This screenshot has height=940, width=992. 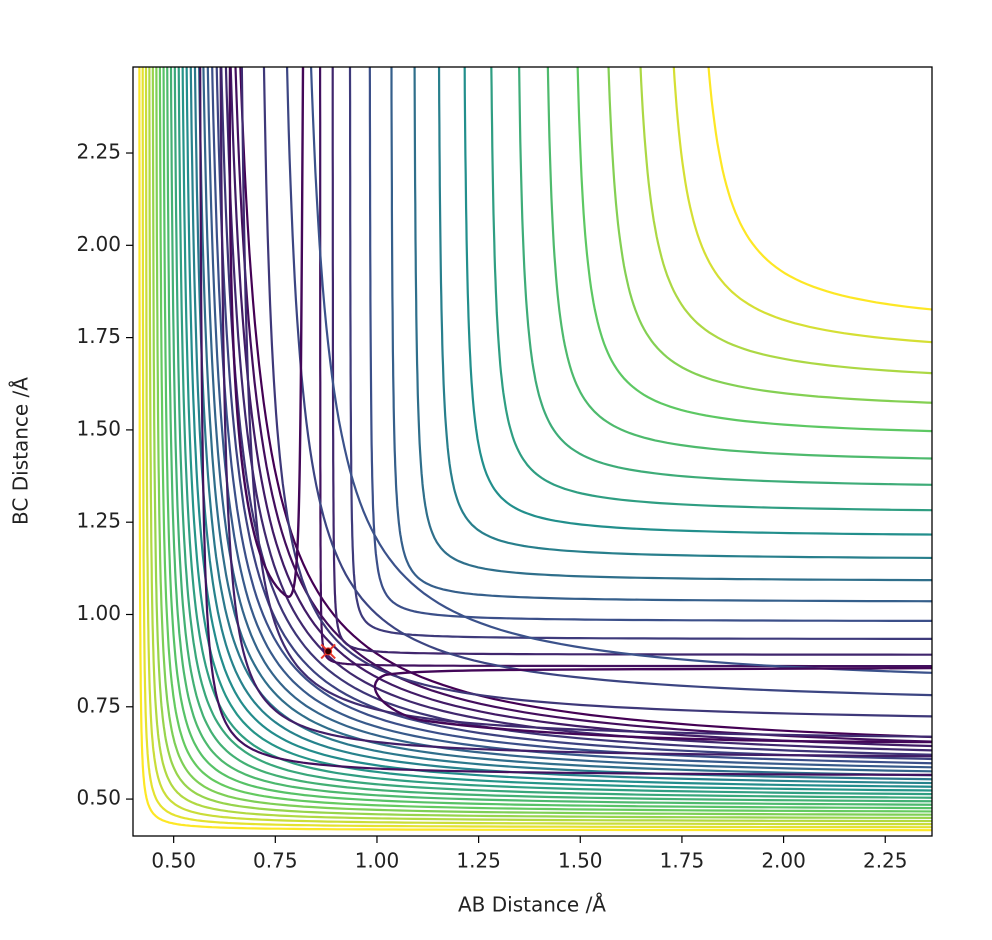 What do you see at coordinates (478, 861) in the screenshot?
I see `x-tick-label: 1.25` at bounding box center [478, 861].